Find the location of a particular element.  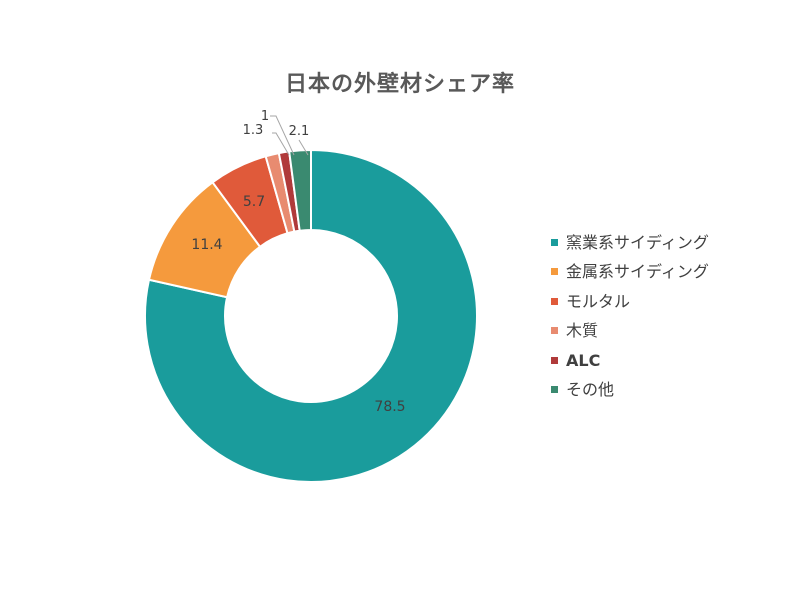

legend-item-metal-siding: 金属系サイディング is located at coordinates (671, 271).